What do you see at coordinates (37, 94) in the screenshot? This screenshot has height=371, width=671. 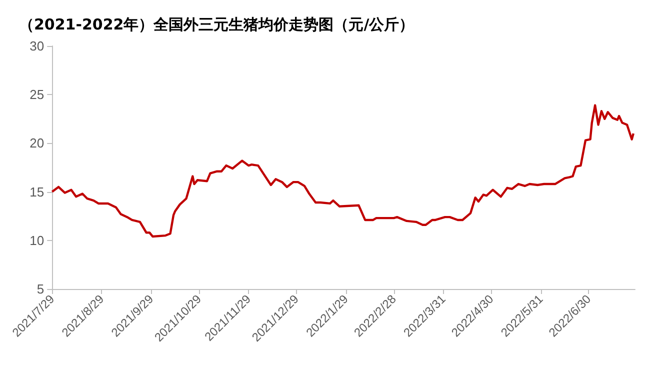 I see `y-tick-label: 25` at bounding box center [37, 94].